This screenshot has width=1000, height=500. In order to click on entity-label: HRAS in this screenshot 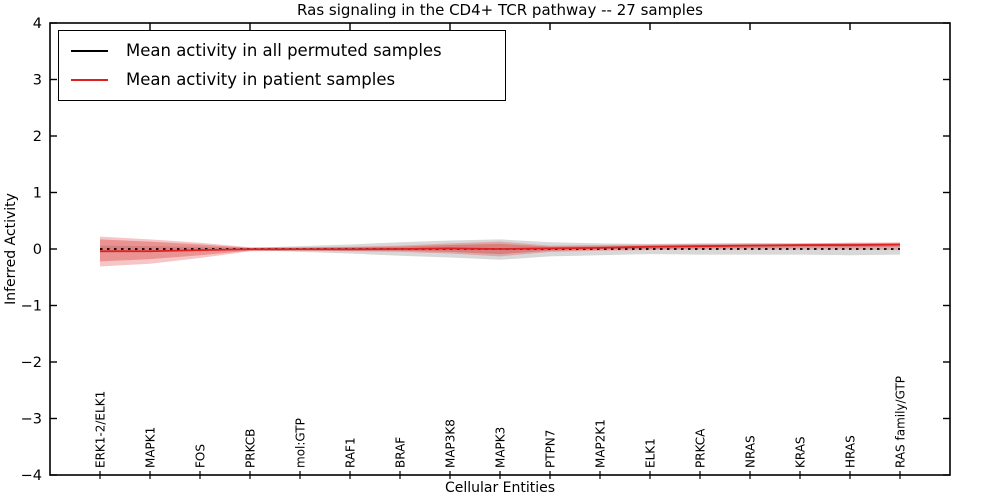, I will do `click(851, 451)`.